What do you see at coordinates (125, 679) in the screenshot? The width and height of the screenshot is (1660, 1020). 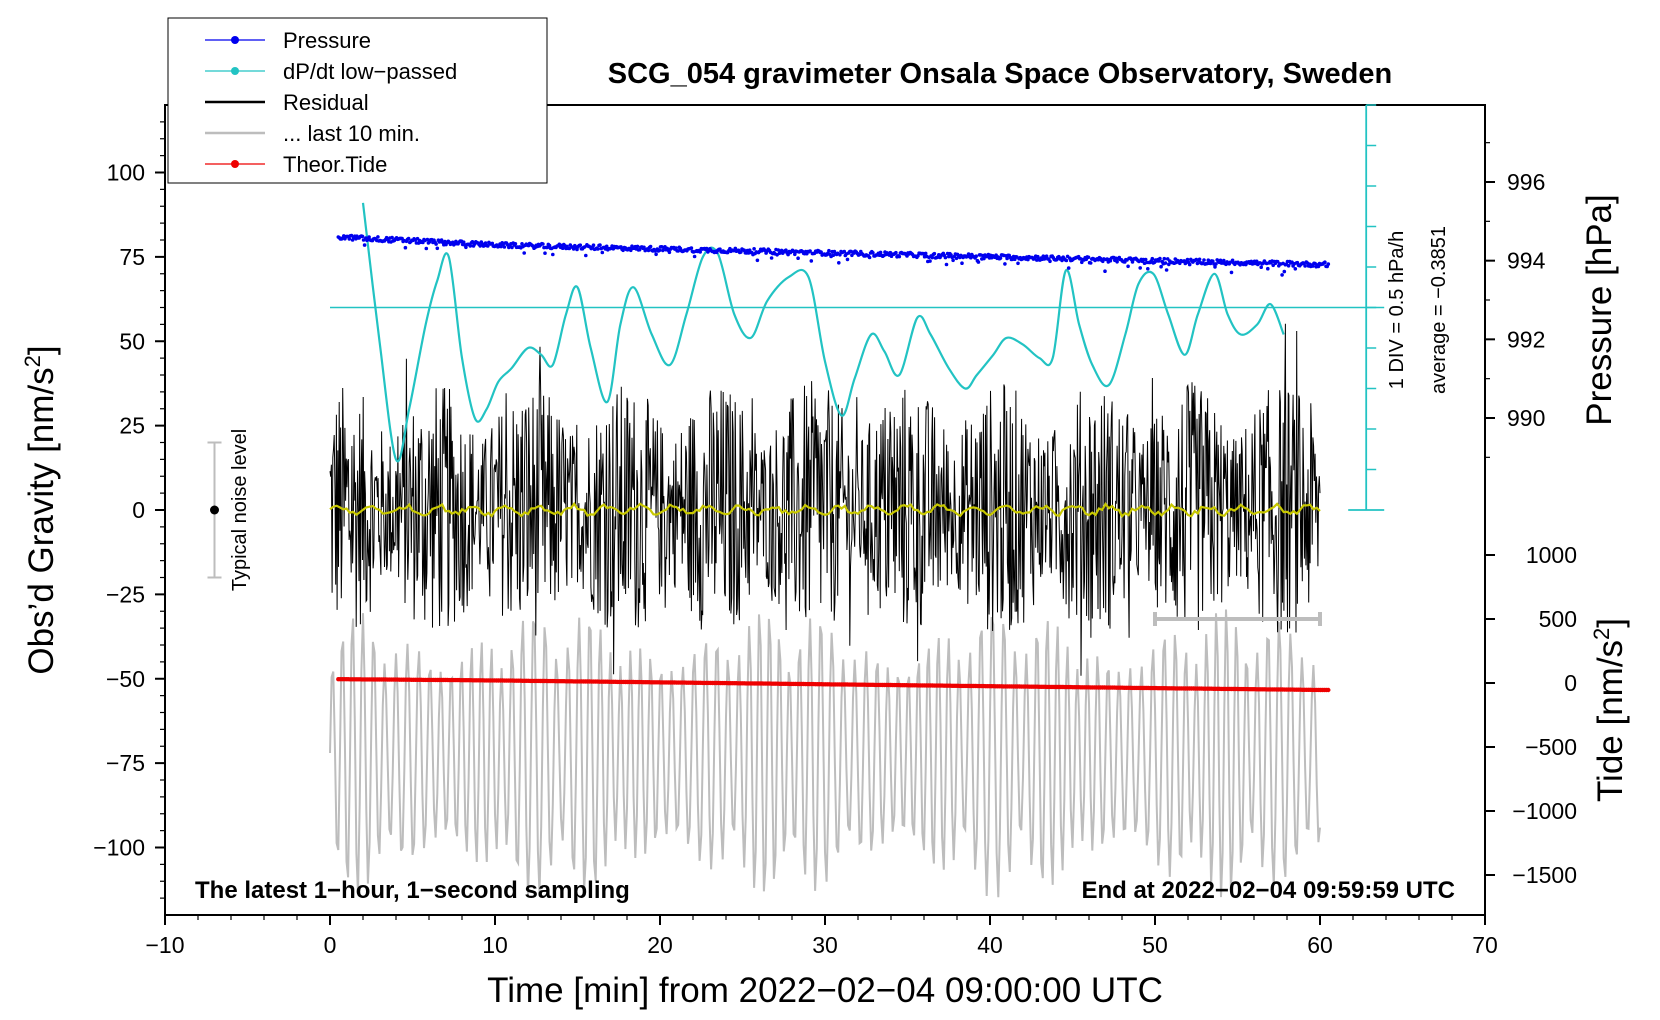 I see `y-tick-label: −50` at bounding box center [125, 679].